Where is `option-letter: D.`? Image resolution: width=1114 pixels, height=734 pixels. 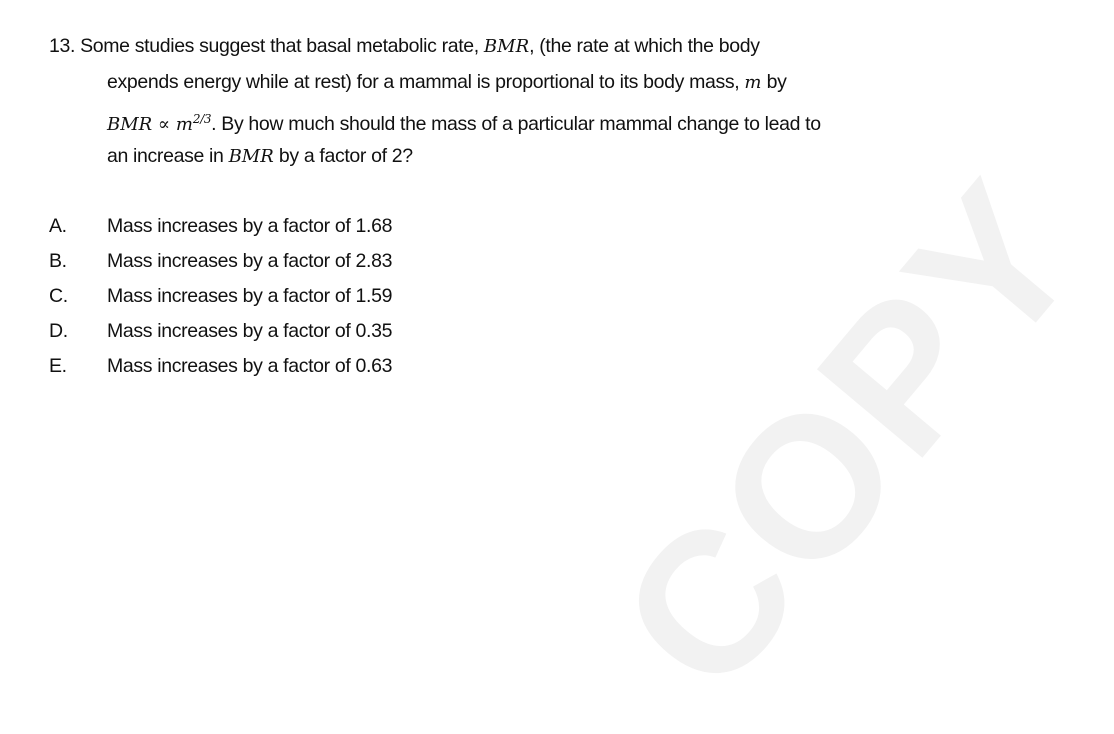 option-letter: D. is located at coordinates (58, 331).